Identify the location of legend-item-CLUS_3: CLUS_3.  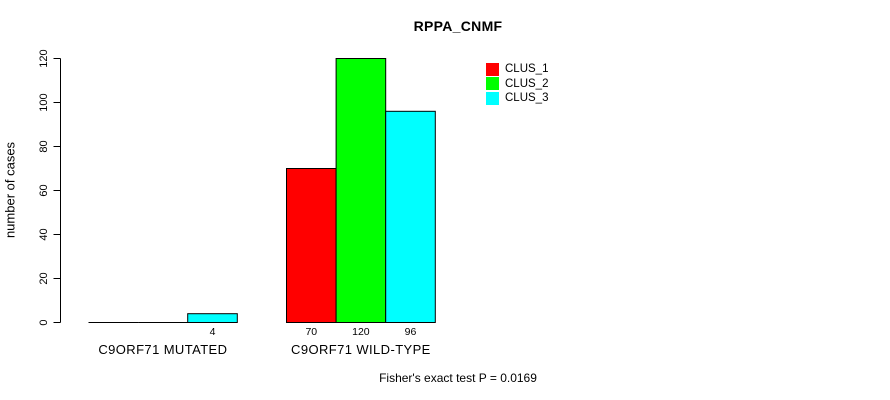
(517, 98).